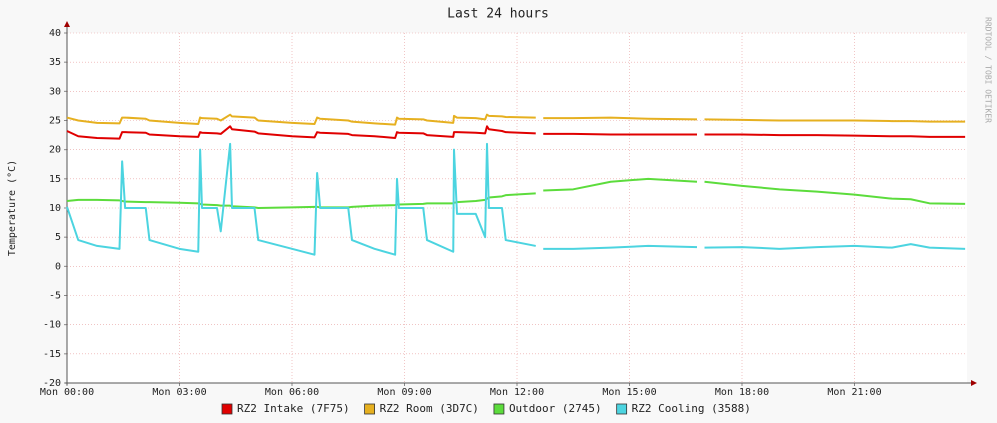  I want to click on x-axis-arrow, so click(974, 383).